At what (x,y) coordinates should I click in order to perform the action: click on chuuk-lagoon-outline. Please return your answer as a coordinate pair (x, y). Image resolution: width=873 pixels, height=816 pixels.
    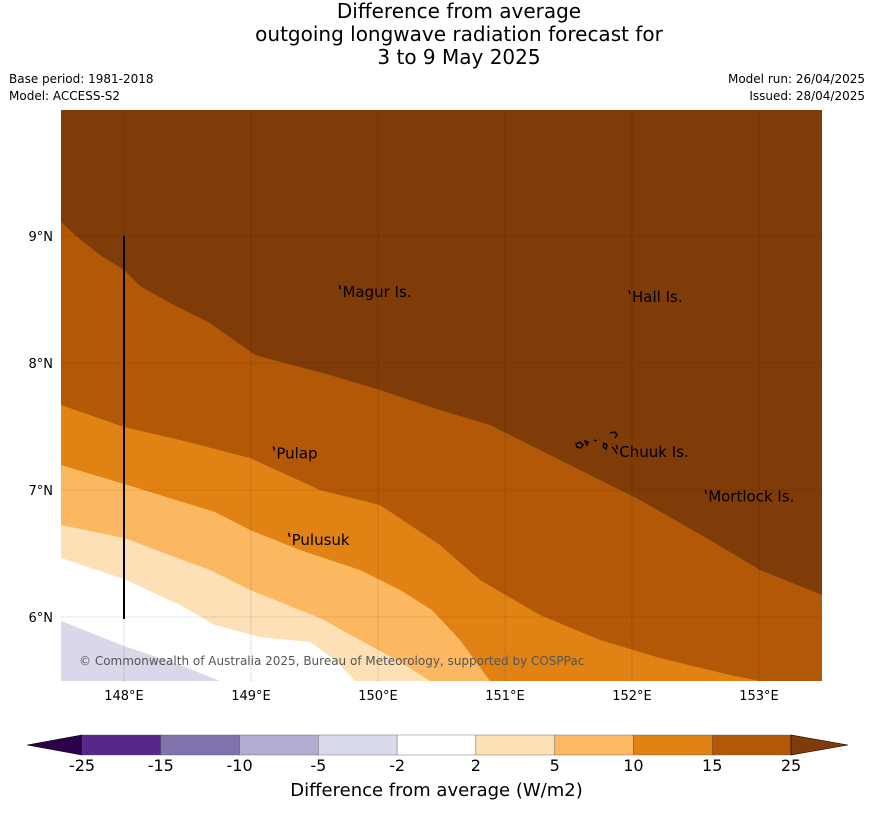
    Looking at the image, I should click on (596, 443).